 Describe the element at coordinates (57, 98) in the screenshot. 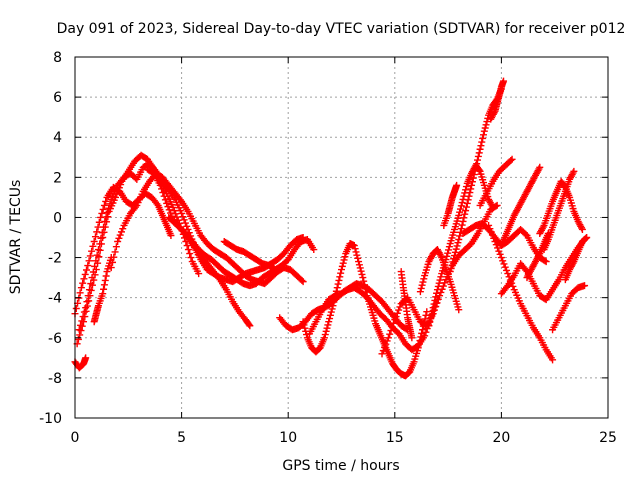

I see `y-tick-label: 6` at that location.